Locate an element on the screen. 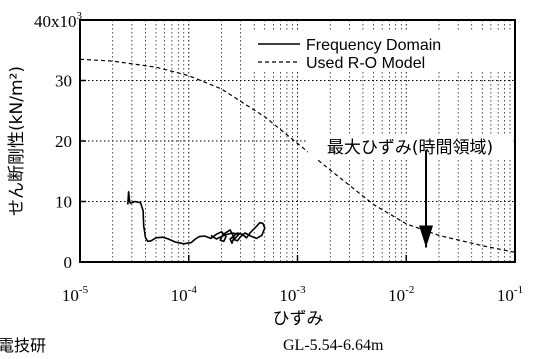  x-tick-label: 10⁻³ is located at coordinates (292, 294).